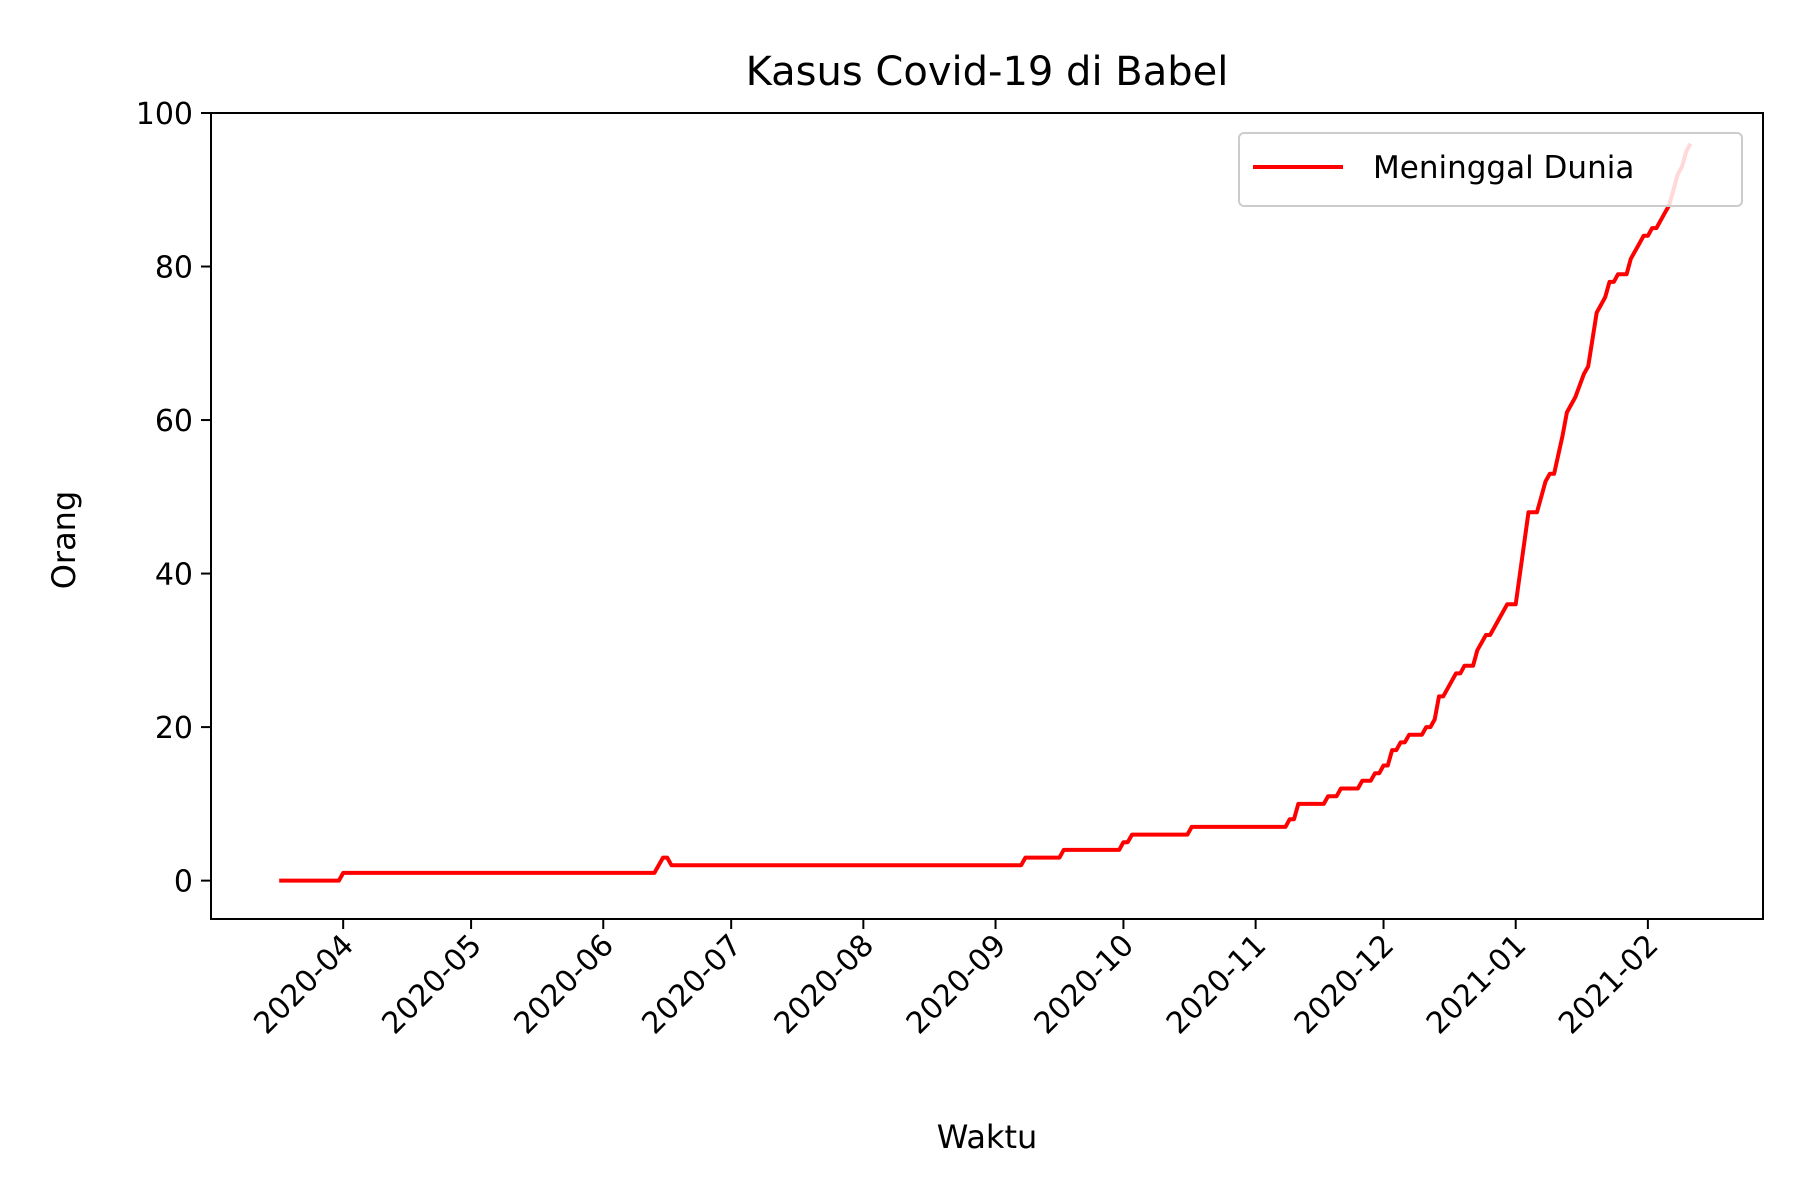 The height and width of the screenshot is (1200, 1800). I want to click on y-tick-label: 40, so click(174, 575).